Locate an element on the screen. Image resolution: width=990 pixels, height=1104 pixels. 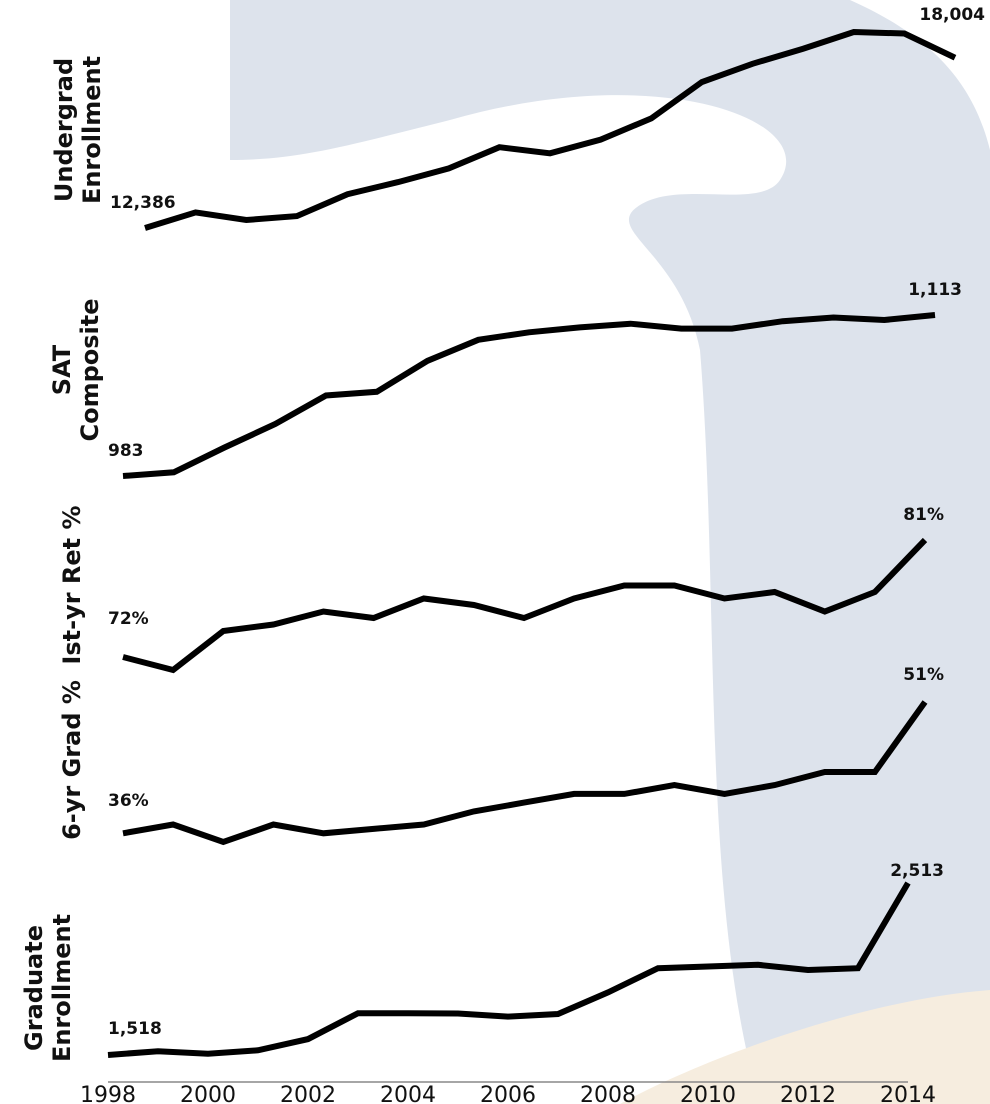
row-label-grad-rate: 6-yr Grad % is located at coordinates (72, 760).